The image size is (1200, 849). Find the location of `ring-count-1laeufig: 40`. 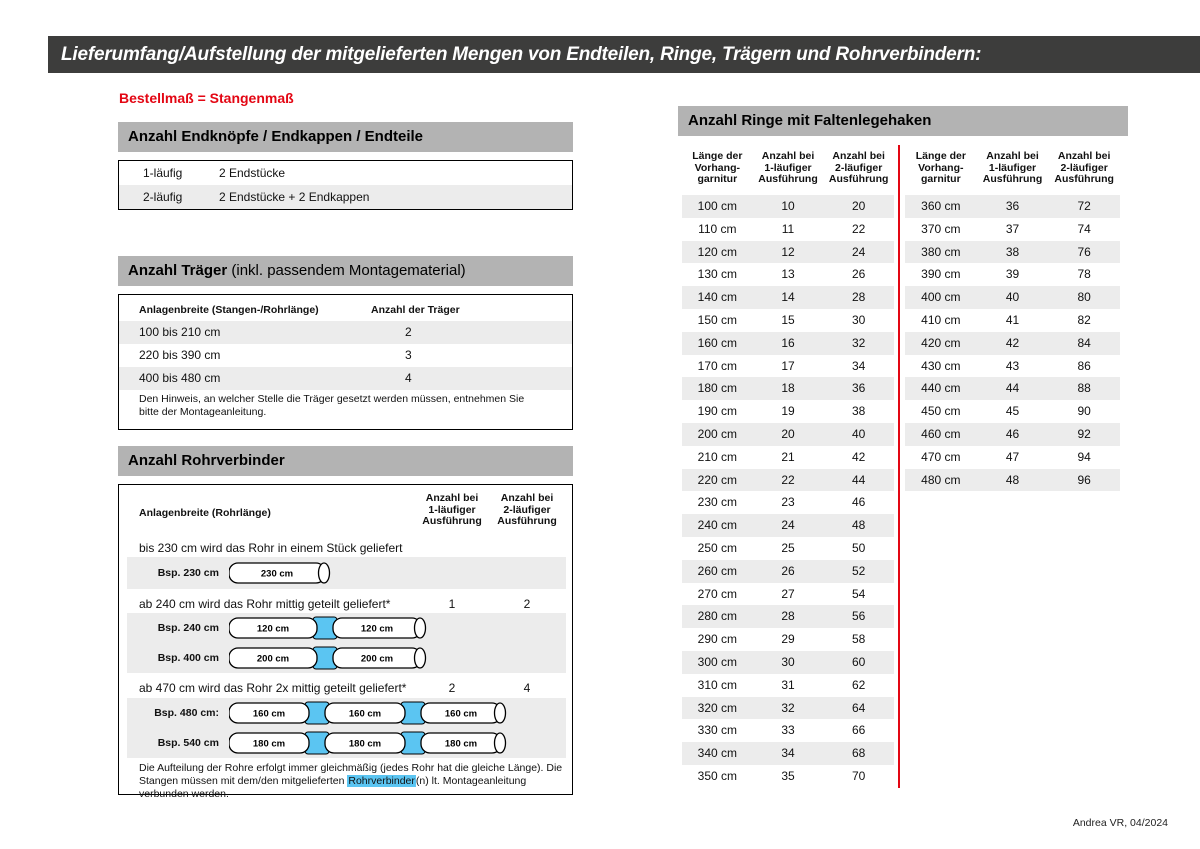

ring-count-1laeufig: 40 is located at coordinates (1012, 297).